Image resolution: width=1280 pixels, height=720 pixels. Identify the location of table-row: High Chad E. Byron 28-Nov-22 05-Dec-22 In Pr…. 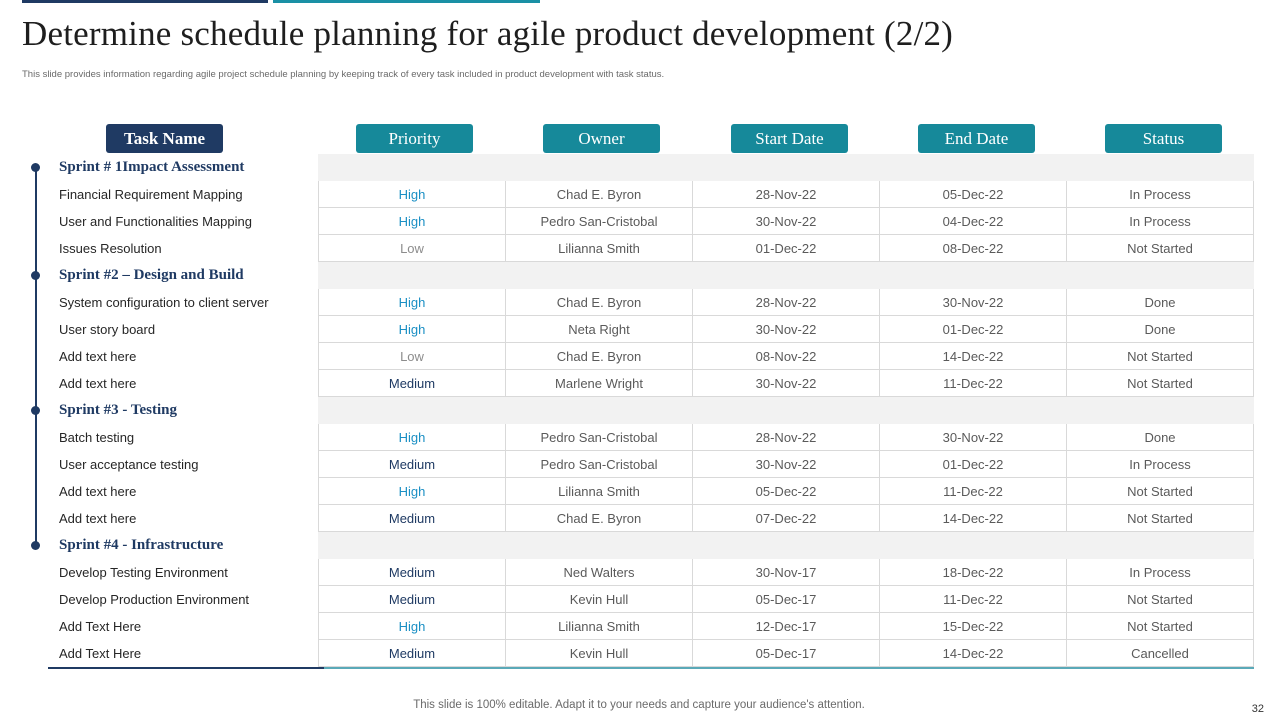
(786, 194).